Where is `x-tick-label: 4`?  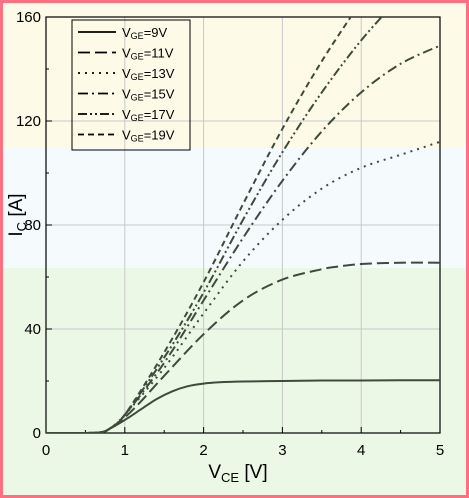 x-tick-label: 4 is located at coordinates (361, 450).